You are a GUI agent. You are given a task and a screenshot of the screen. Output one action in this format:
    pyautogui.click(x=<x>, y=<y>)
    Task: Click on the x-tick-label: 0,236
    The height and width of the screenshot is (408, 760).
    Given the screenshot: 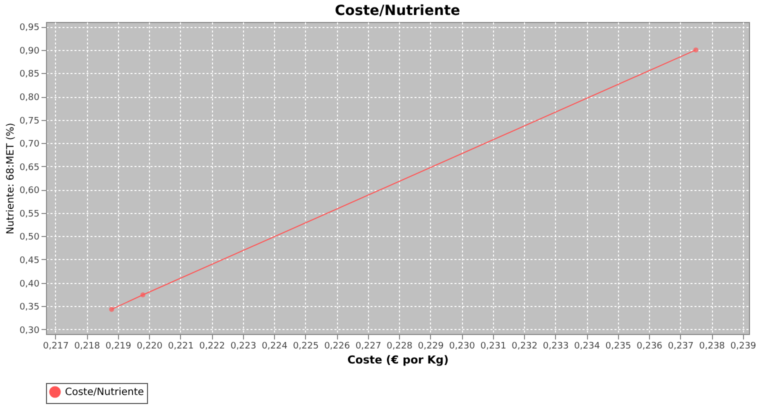 What is the action you would take?
    pyautogui.click(x=649, y=347)
    